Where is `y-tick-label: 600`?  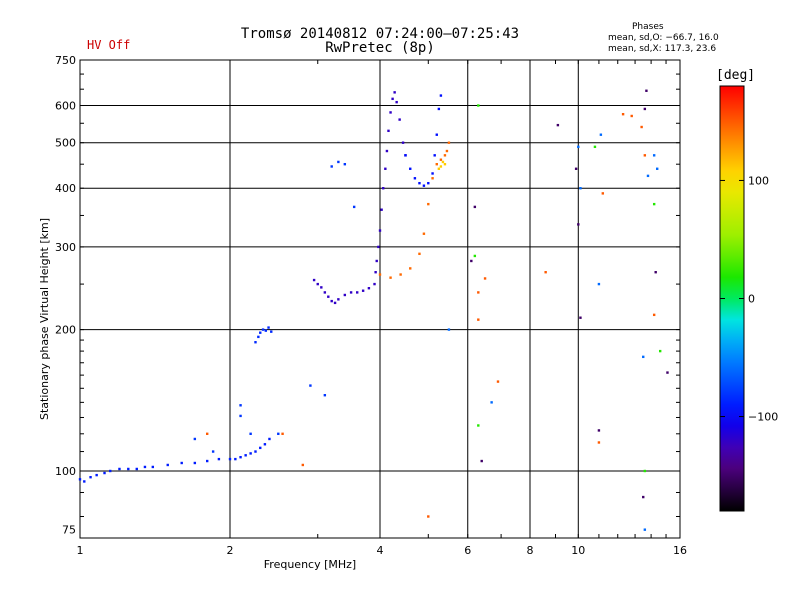 y-tick-label: 600 is located at coordinates (65, 106).